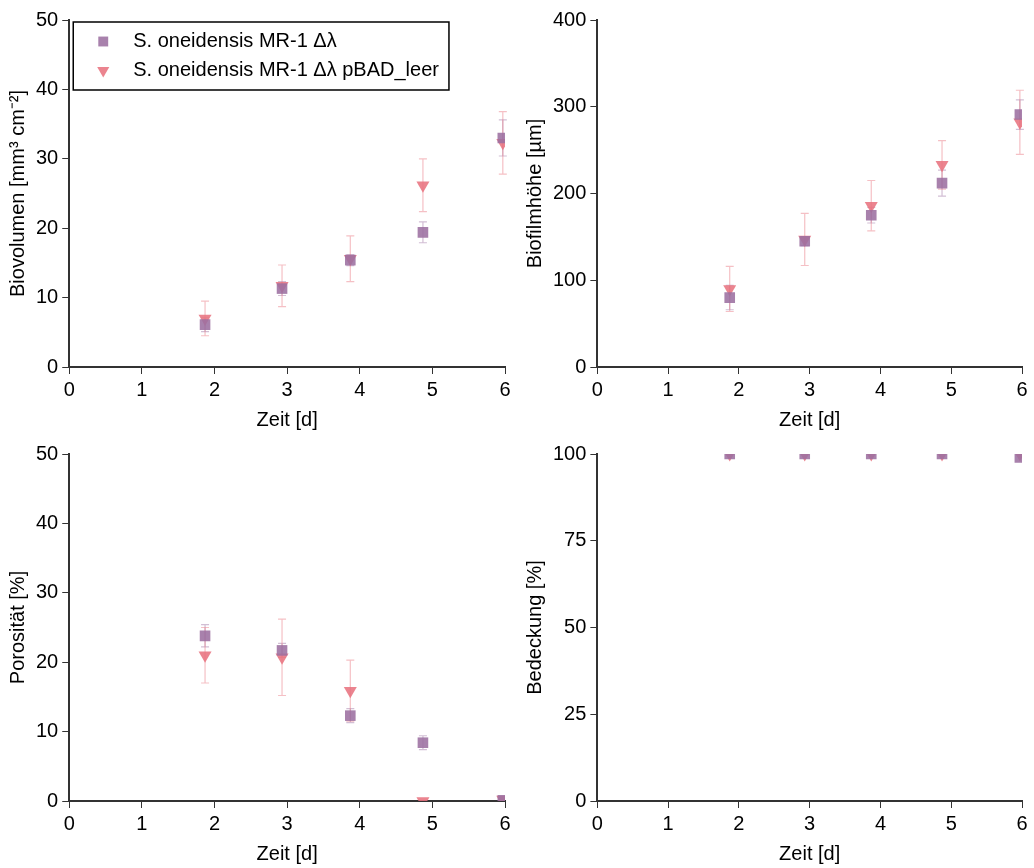 This screenshot has height=868, width=1034. I want to click on y-tick-label: 25, so click(575, 712).